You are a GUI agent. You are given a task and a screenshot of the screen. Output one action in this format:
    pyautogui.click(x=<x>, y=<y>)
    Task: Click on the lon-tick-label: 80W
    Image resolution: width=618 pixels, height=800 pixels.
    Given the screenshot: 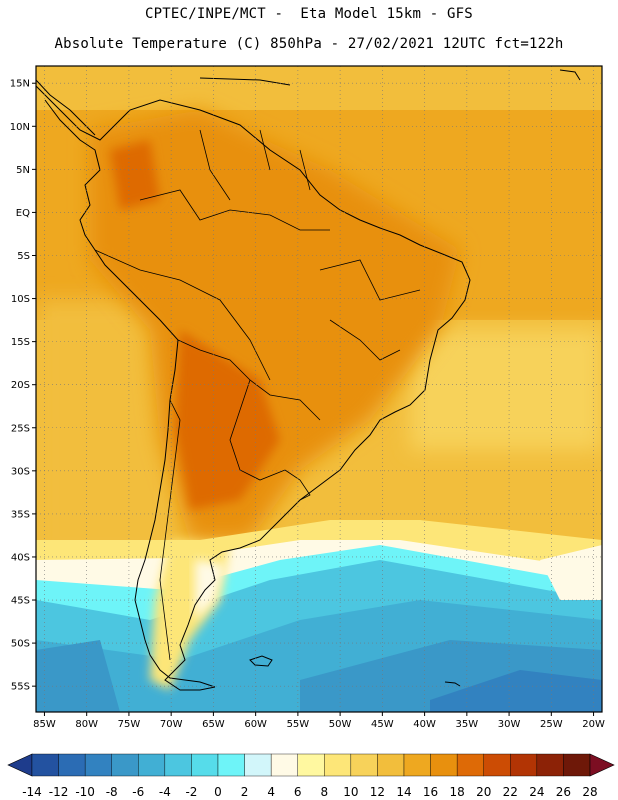 What is the action you would take?
    pyautogui.click(x=86, y=724)
    